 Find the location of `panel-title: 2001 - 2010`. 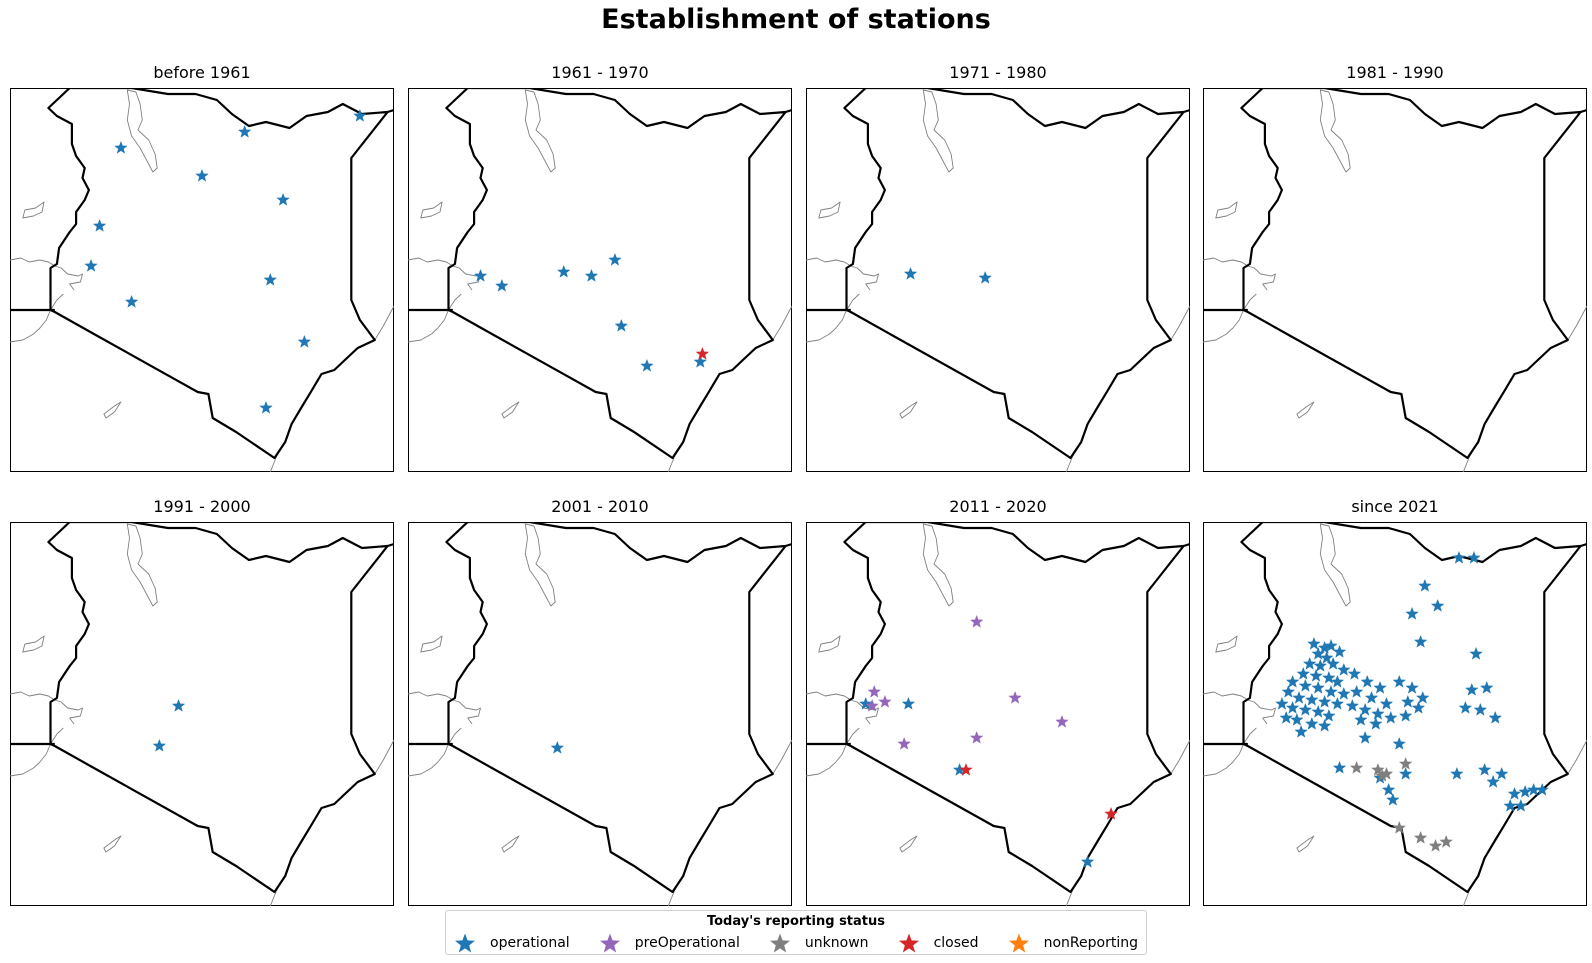

panel-title: 2001 - 2010 is located at coordinates (600, 506).